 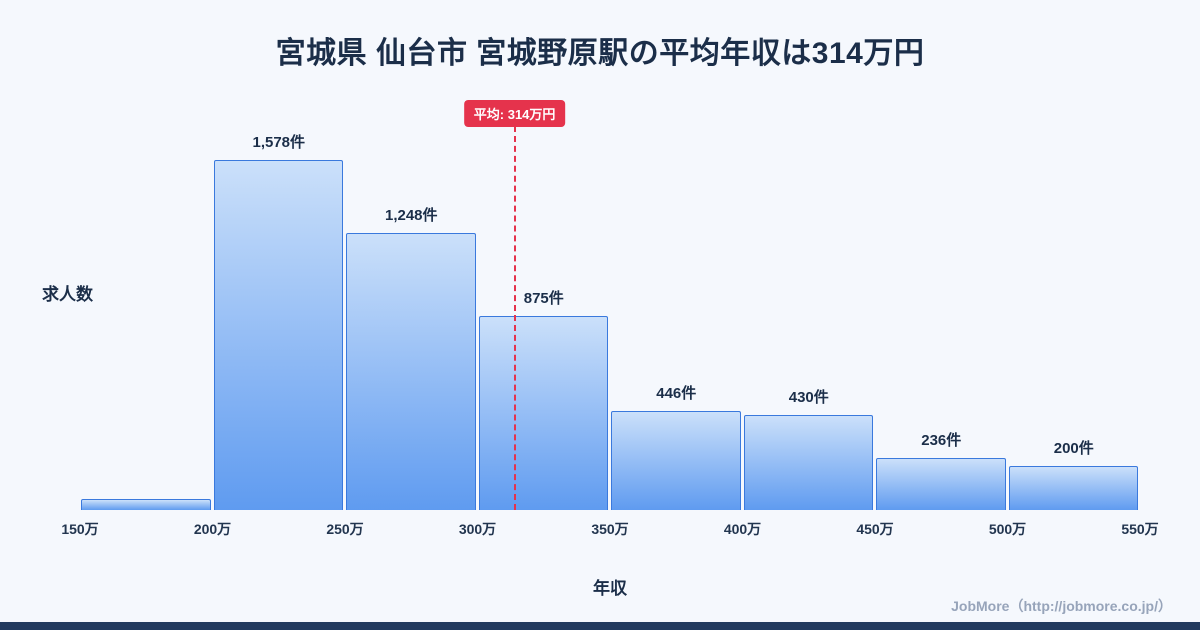 I want to click on footer-credit: JobMore（http://jobmore.co.jp/）, so click(x=1061, y=606).